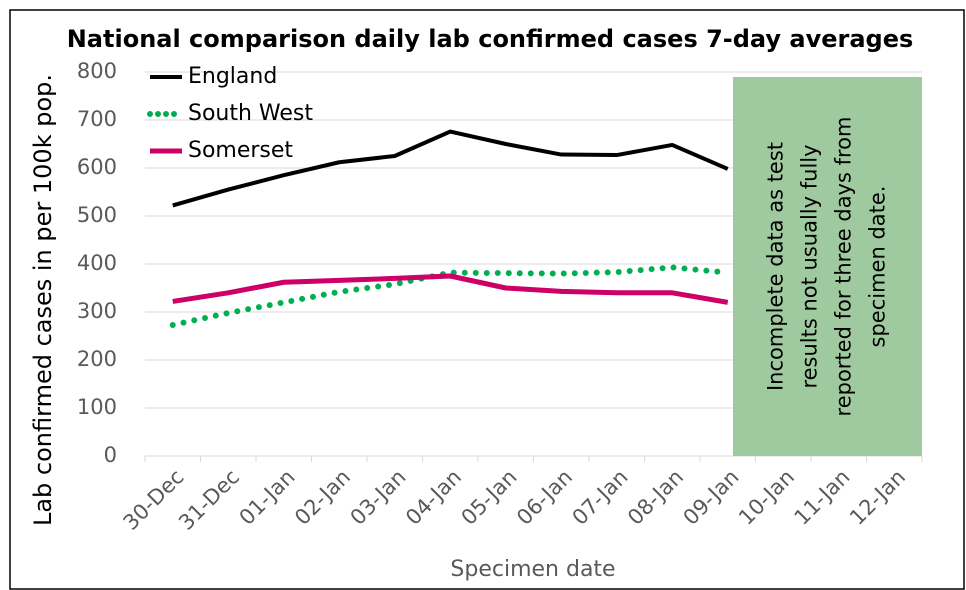 The height and width of the screenshot is (590, 966). Describe the element at coordinates (433, 497) in the screenshot. I see `x-tick-label: 04-Jan` at that location.